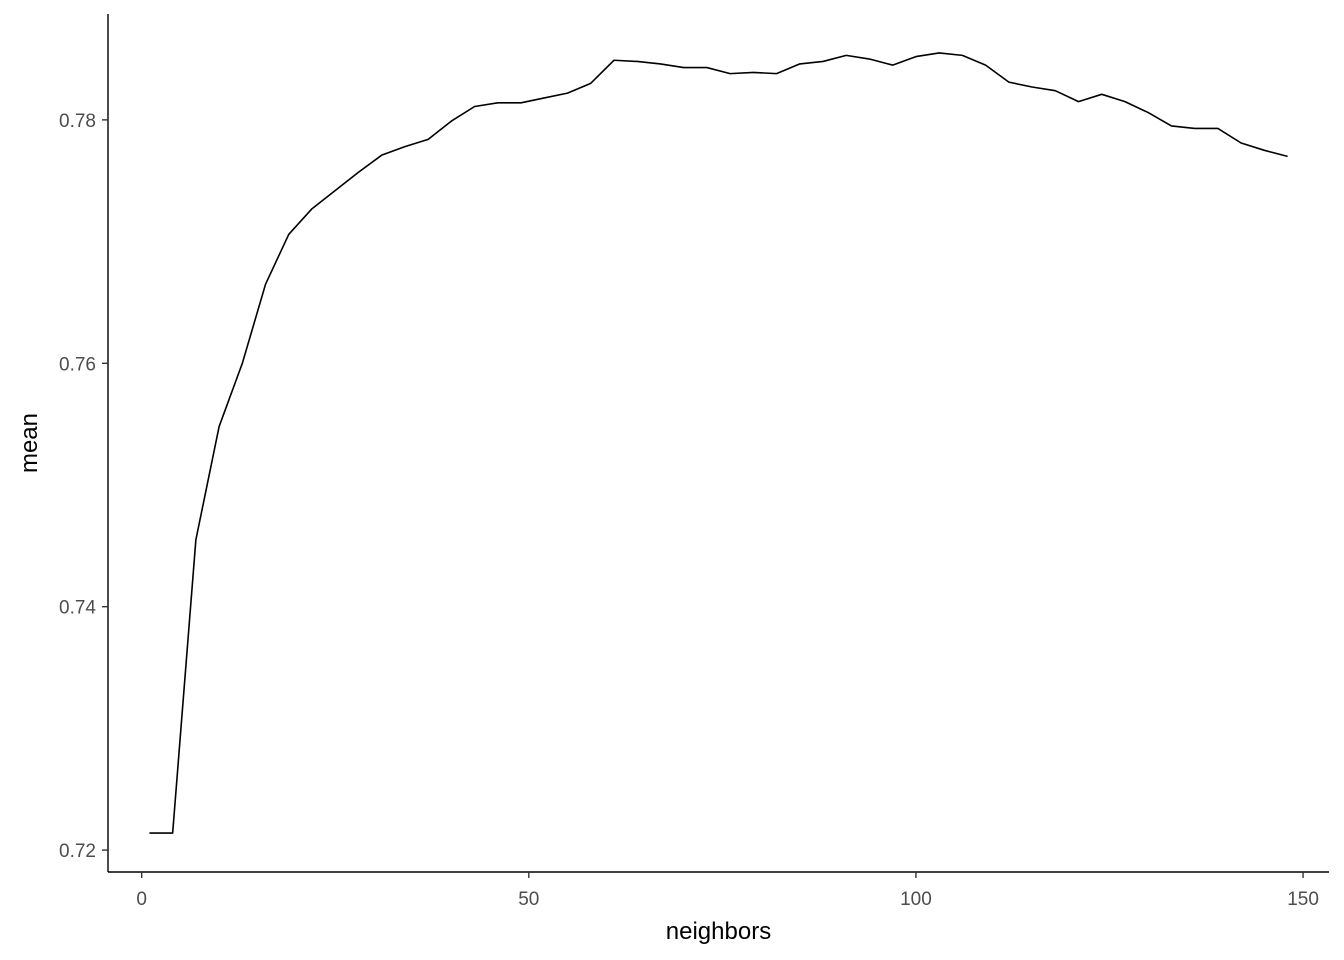  I want to click on x-axis-ticks: 0 50 100 150, so click(727, 891).